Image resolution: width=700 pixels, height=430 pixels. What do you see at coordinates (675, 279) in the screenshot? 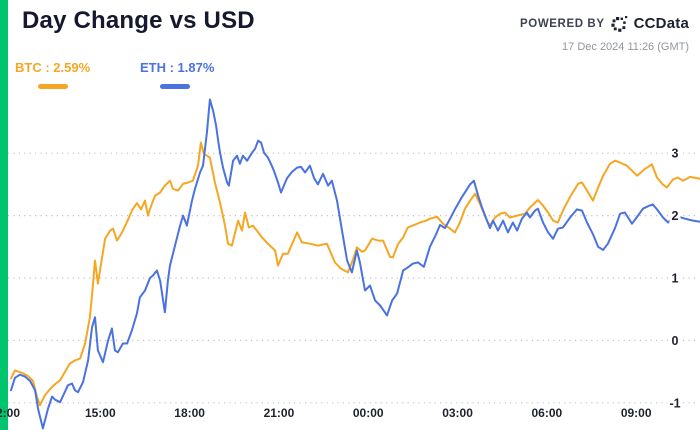
I see `svg-text: 1` at bounding box center [675, 279].